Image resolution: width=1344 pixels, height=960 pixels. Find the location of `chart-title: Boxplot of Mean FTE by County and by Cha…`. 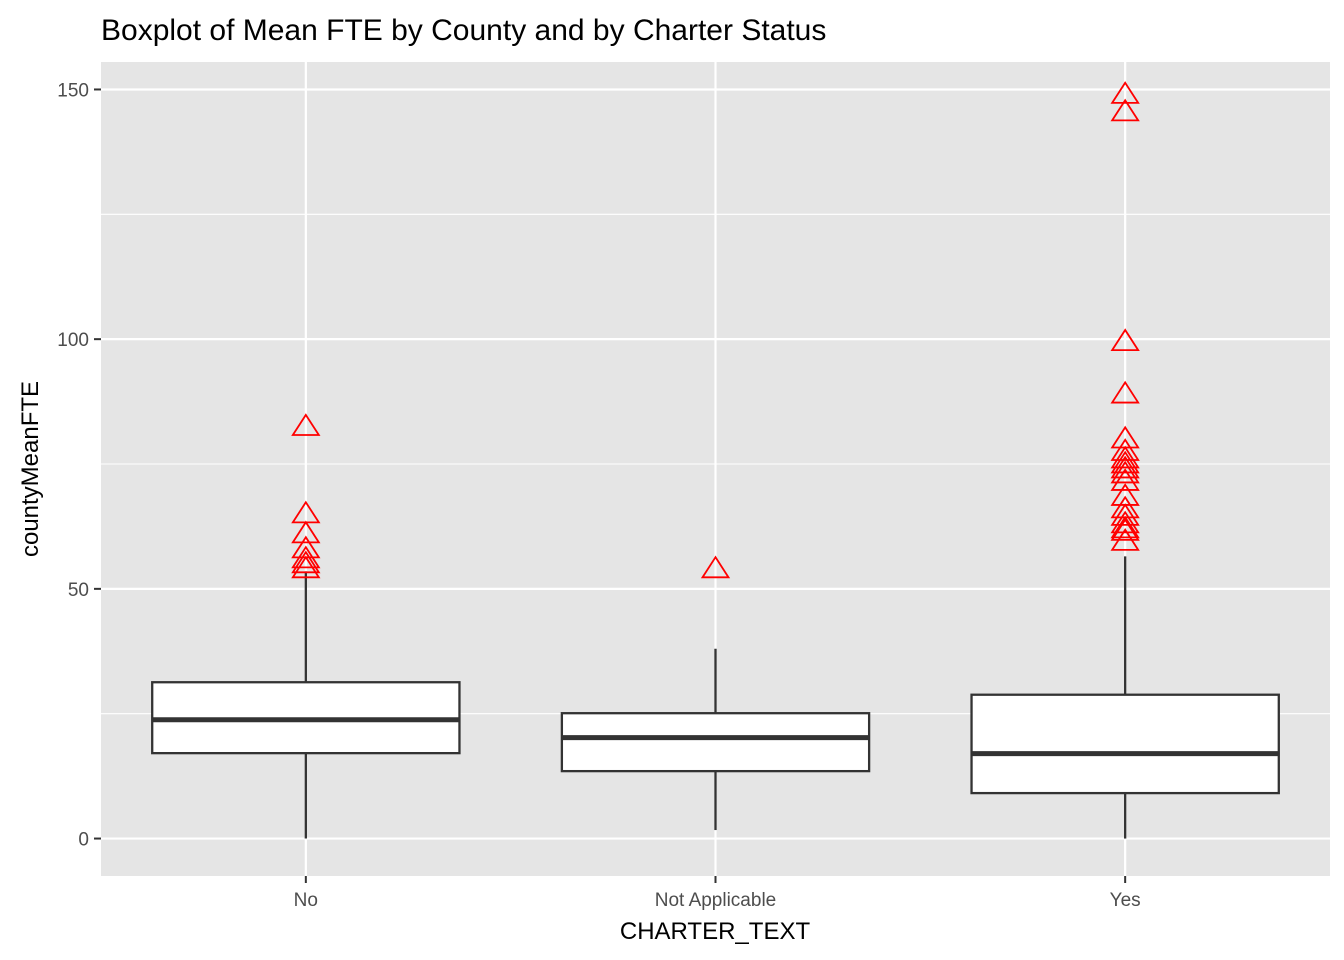

chart-title: Boxplot of Mean FTE by County and by Cha… is located at coordinates (463, 30).